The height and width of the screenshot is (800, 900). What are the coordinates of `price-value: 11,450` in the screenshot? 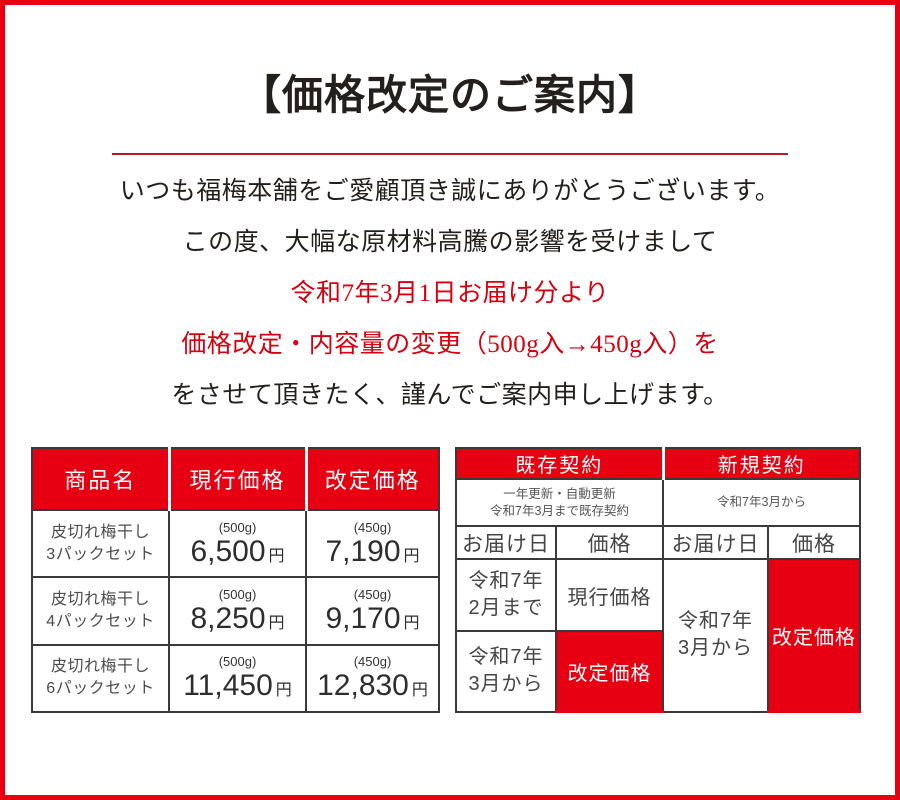 It's located at (228, 686).